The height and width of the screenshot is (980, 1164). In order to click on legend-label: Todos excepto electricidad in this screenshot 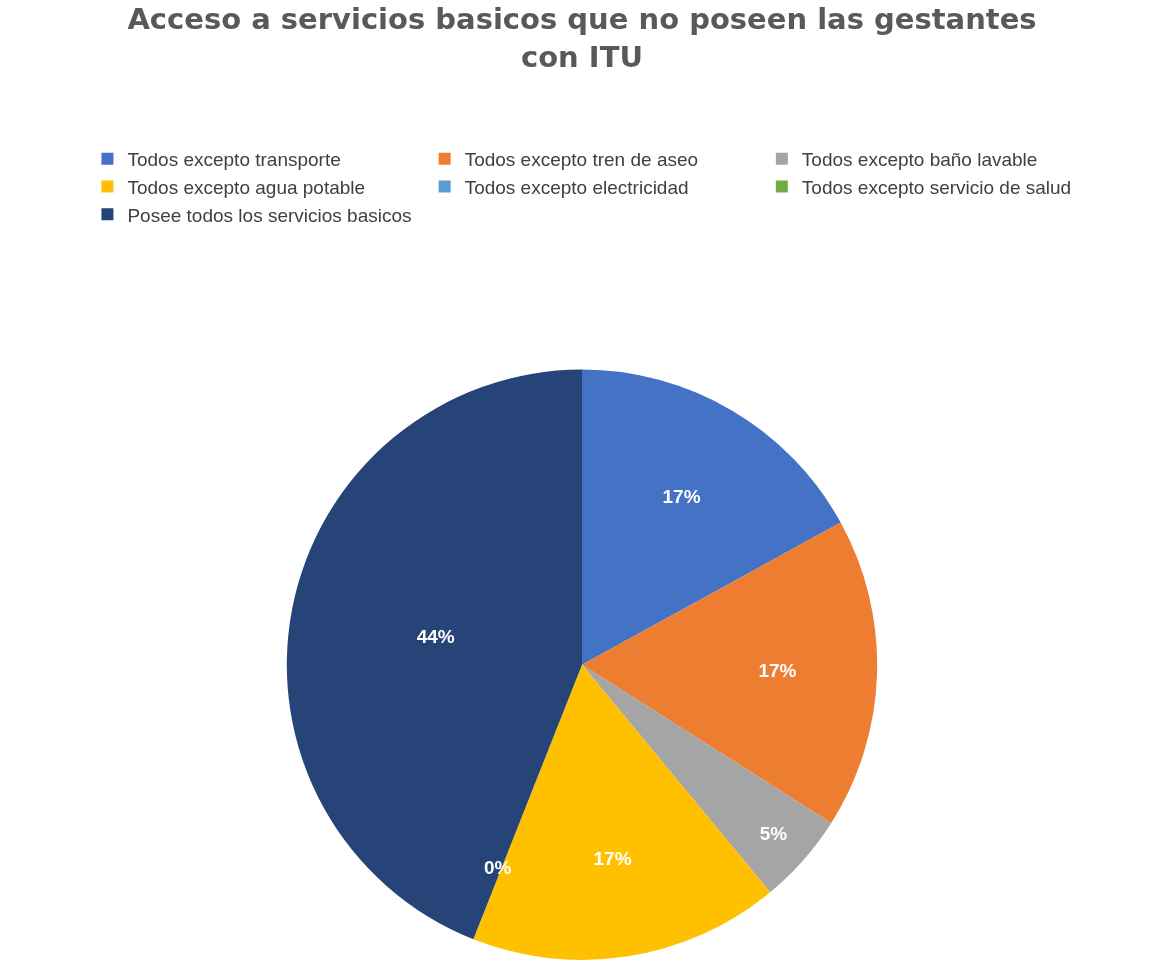, I will do `click(576, 187)`.